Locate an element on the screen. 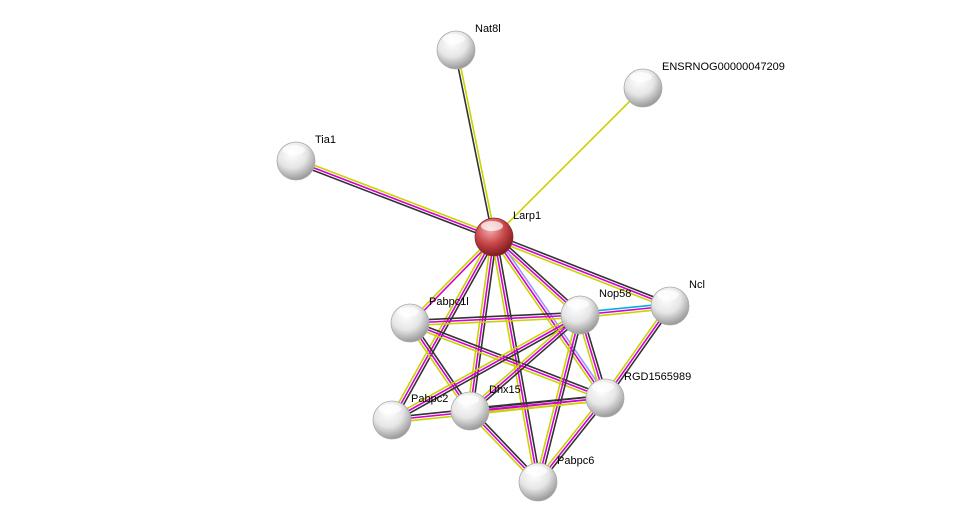 This screenshot has width=975, height=527. node-Pabpc1l: Pabpc1l is located at coordinates (429, 319).